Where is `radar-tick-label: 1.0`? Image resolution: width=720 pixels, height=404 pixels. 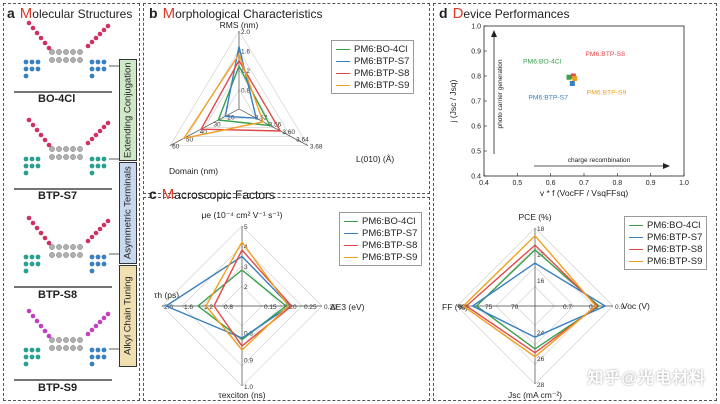 radar-tick-label: 1.0 is located at coordinates (248, 387).